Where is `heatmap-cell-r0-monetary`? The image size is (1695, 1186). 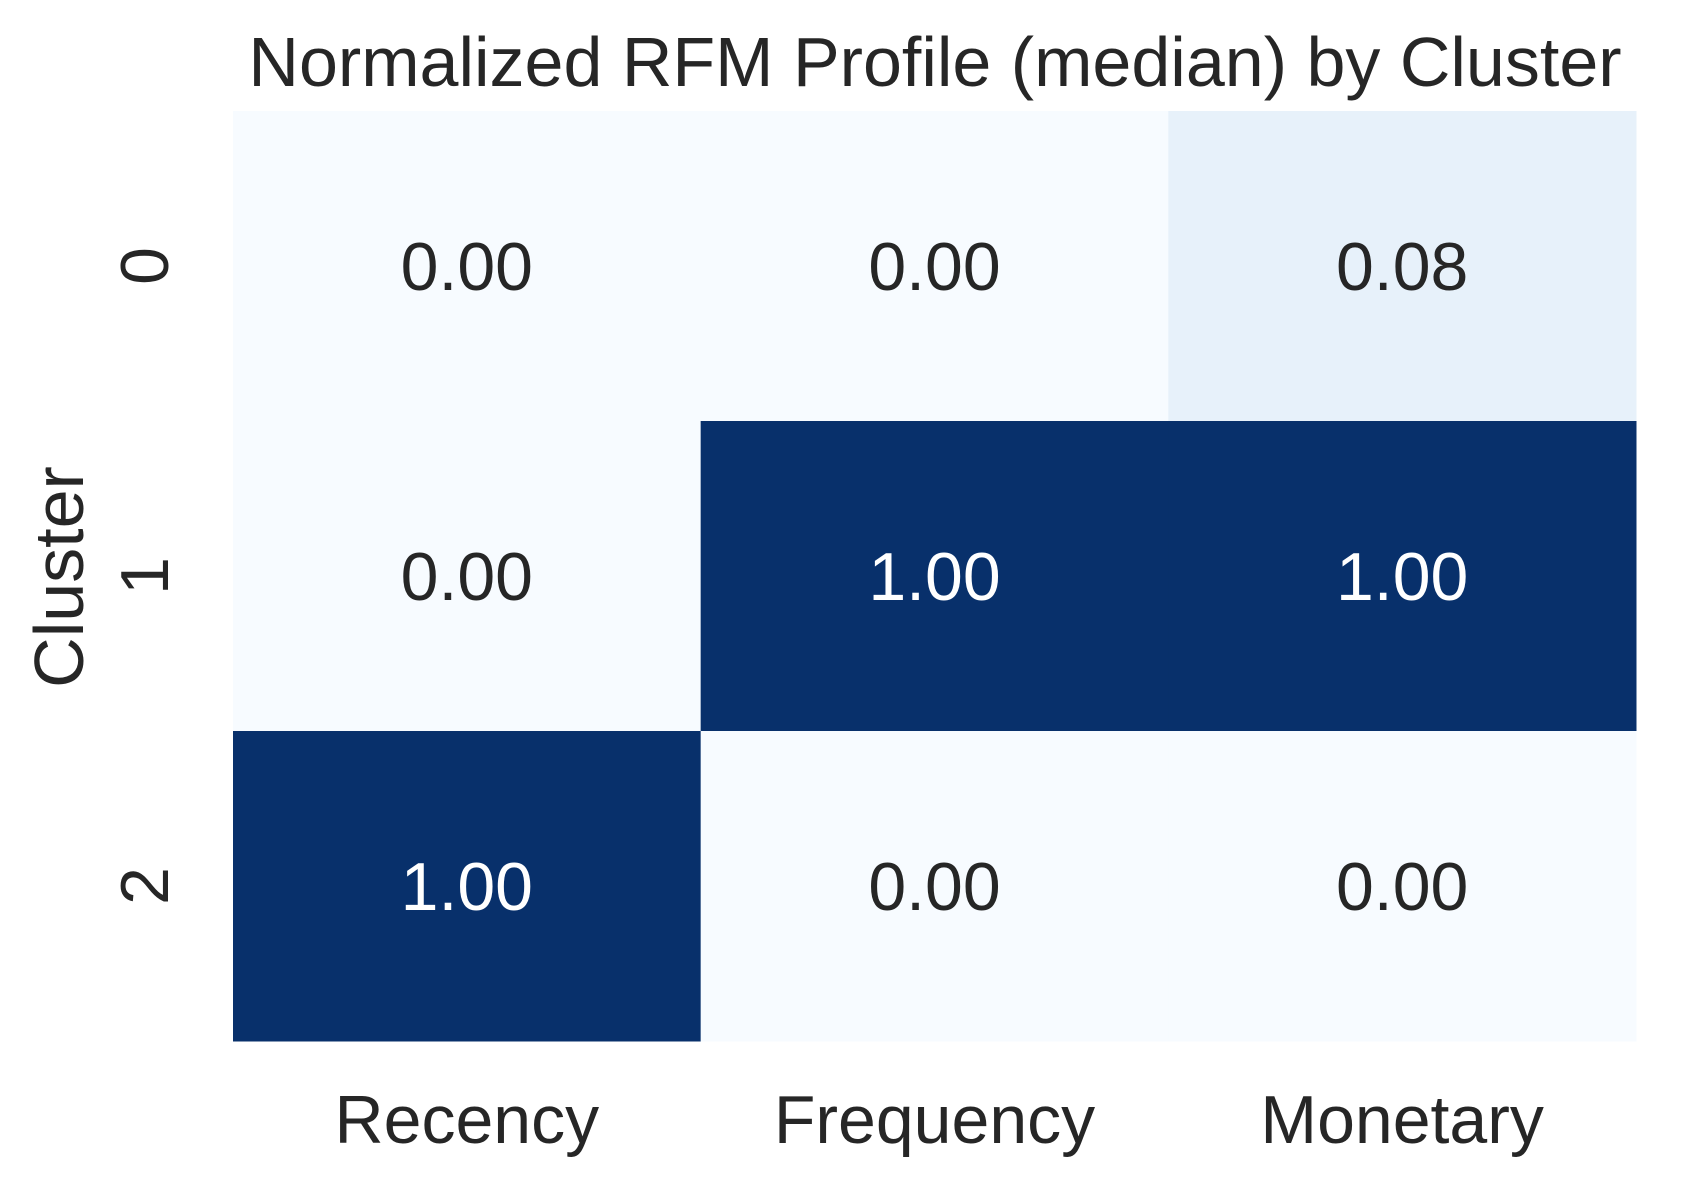 heatmap-cell-r0-monetary is located at coordinates (1402, 266).